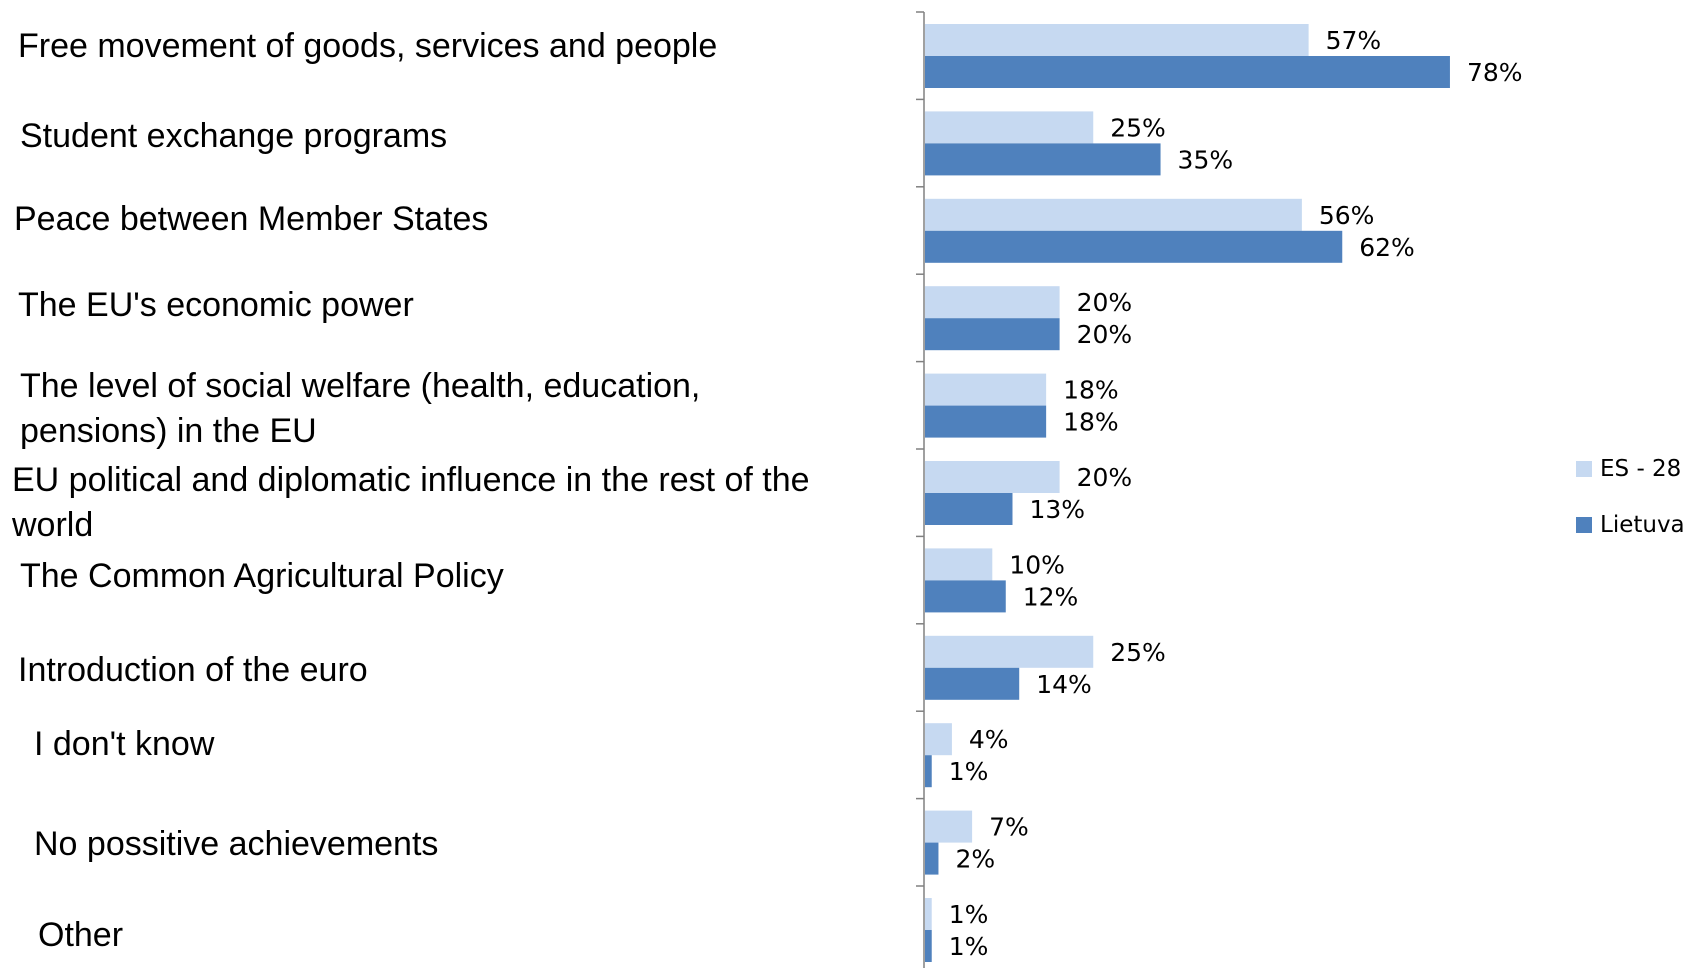 Image resolution: width=1690 pixels, height=968 pixels. Describe the element at coordinates (1009, 827) in the screenshot. I see `data-label-es28-9: 7%` at that location.